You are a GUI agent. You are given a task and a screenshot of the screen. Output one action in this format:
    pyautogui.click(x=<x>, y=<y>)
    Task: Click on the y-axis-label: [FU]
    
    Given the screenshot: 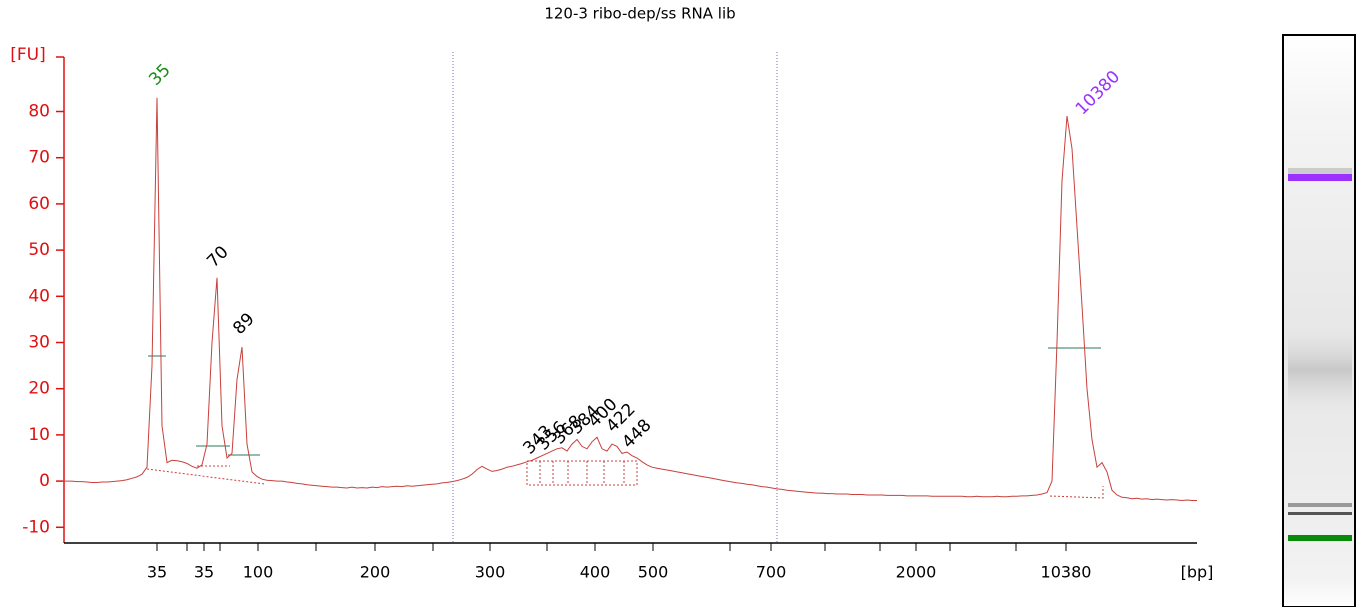 What is the action you would take?
    pyautogui.click(x=28, y=55)
    